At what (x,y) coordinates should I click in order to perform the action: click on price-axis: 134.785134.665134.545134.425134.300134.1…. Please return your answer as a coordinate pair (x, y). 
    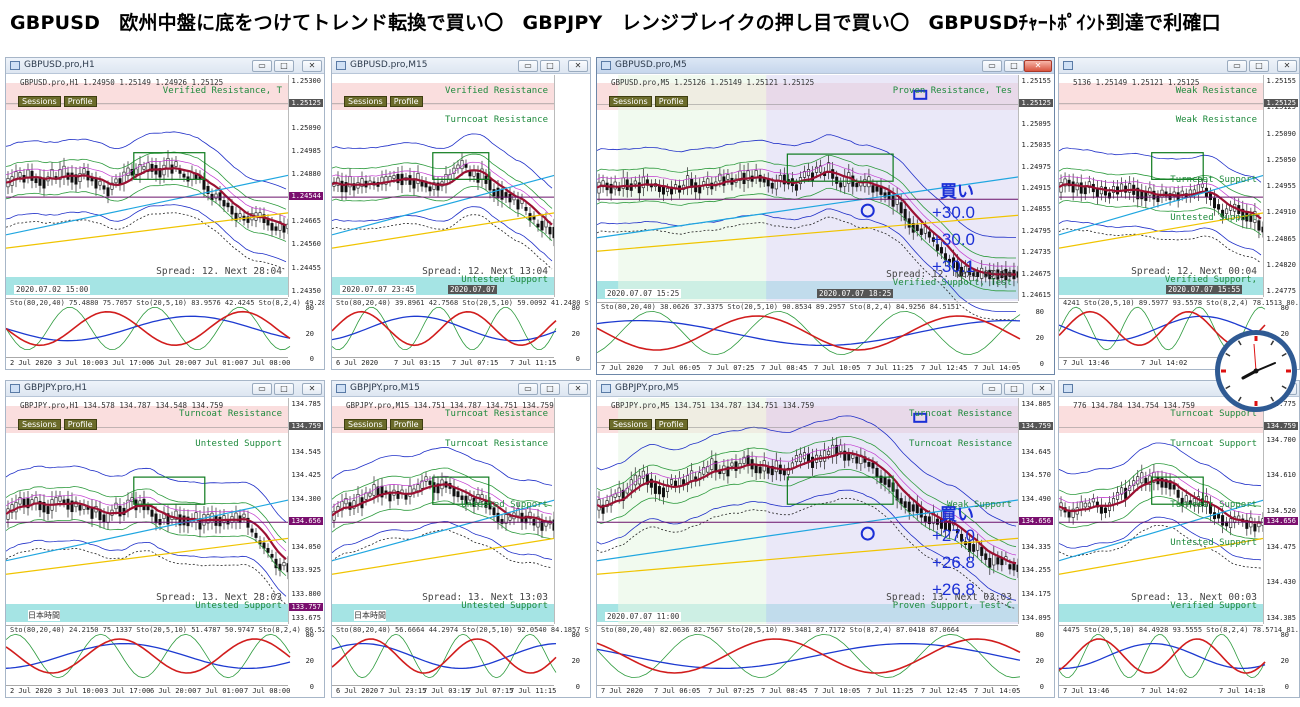
    Looking at the image, I should click on (306, 511).